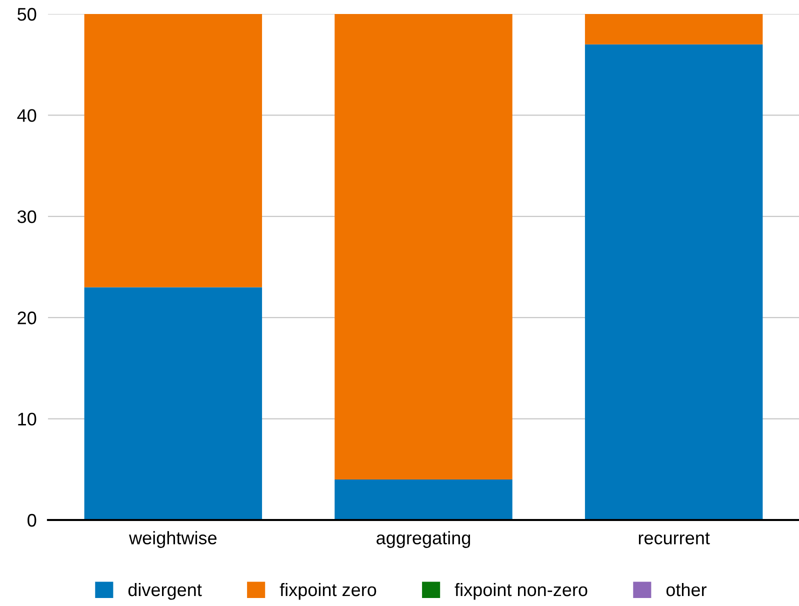 This screenshot has height=606, width=799. What do you see at coordinates (674, 538) in the screenshot?
I see `x-tick-label: recurrent` at bounding box center [674, 538].